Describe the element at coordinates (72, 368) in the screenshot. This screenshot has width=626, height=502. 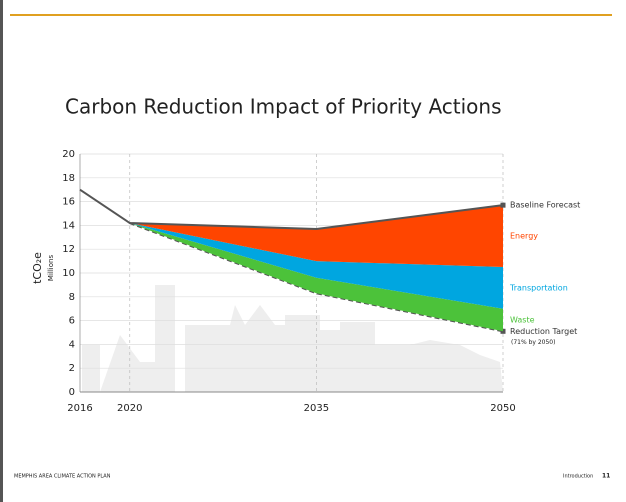
I see `y-tick-label: 2` at that location.